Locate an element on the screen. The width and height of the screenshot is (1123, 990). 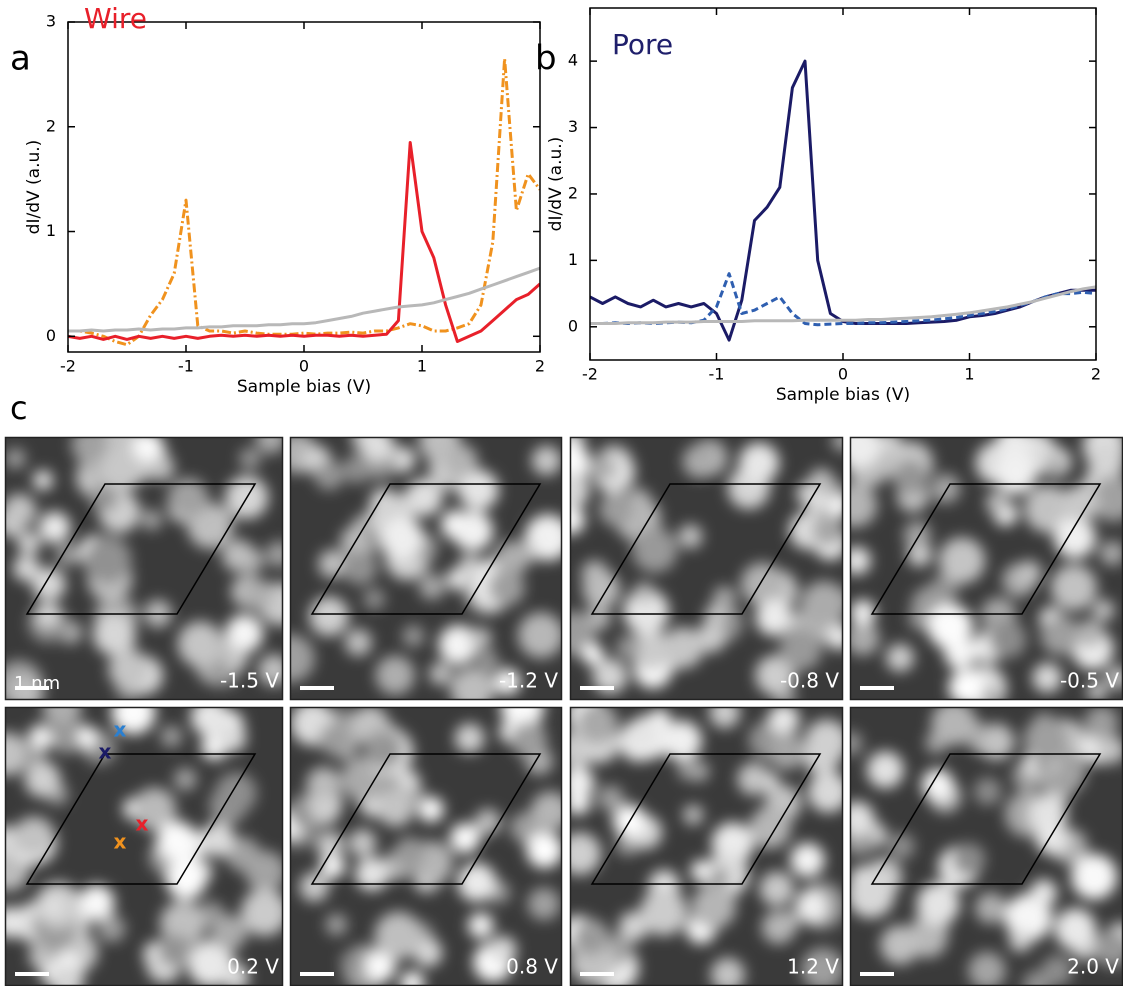
bias-label: 0.8 V is located at coordinates (532, 967).